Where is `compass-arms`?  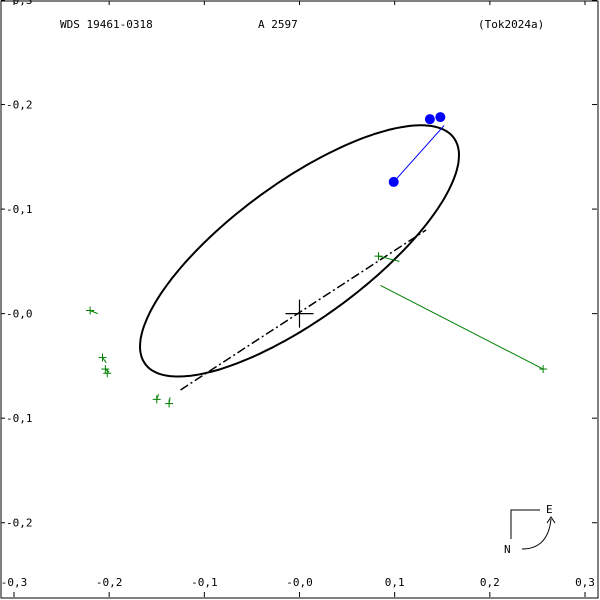 compass-arms is located at coordinates (525, 524).